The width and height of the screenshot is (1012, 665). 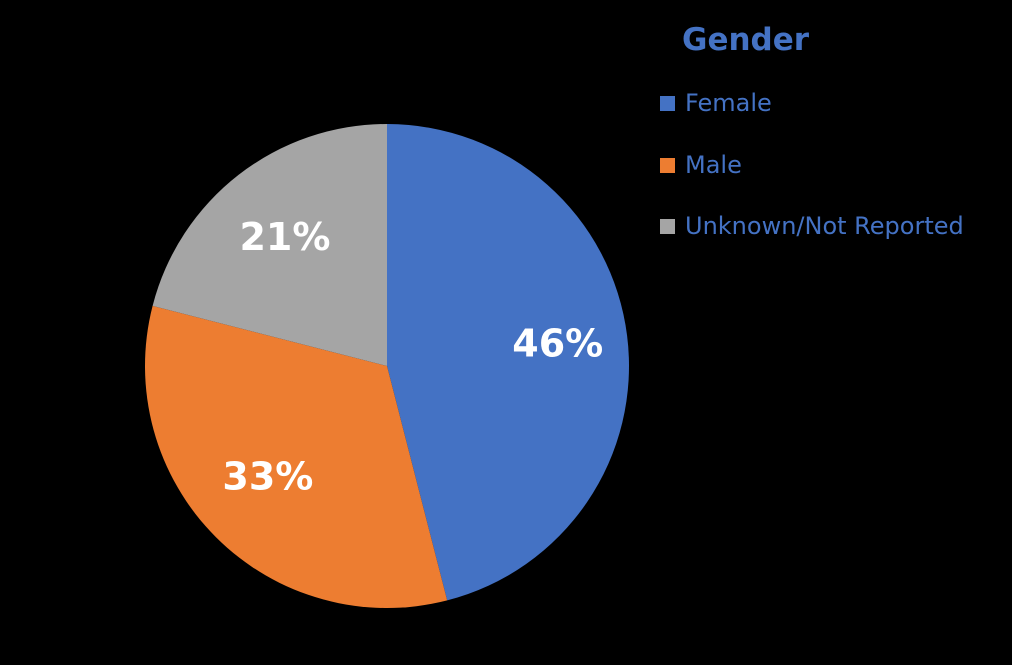 I want to click on pie-slice-male, so click(x=296, y=456).